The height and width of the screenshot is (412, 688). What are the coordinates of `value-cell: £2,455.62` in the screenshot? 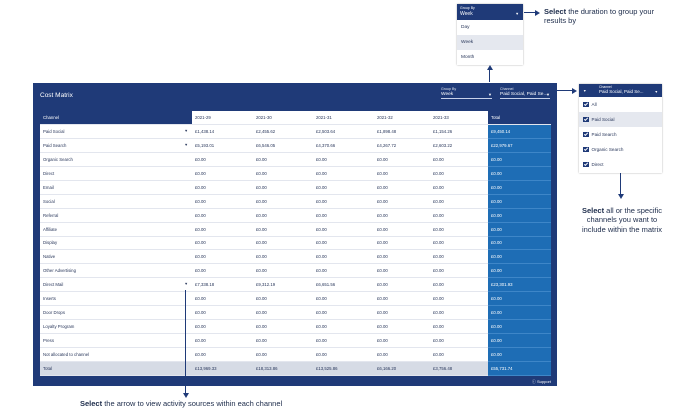 It's located at (283, 132).